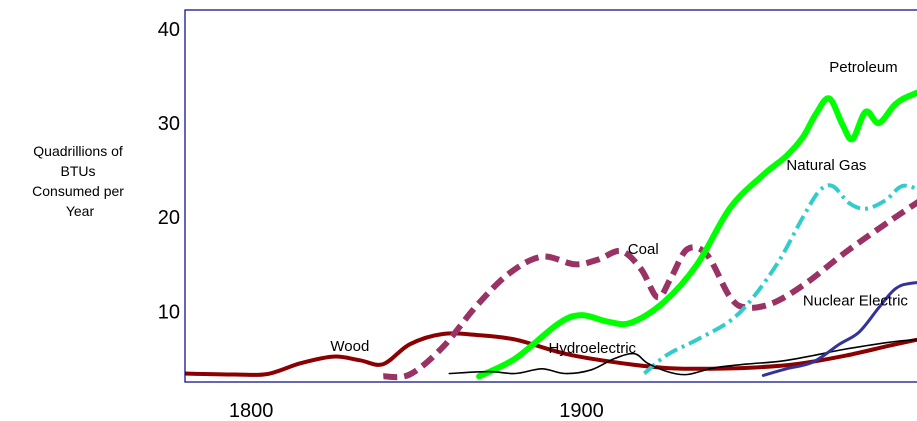 The height and width of the screenshot is (421, 917). I want to click on series-label-natural-gas: Natural Gas, so click(826, 165).